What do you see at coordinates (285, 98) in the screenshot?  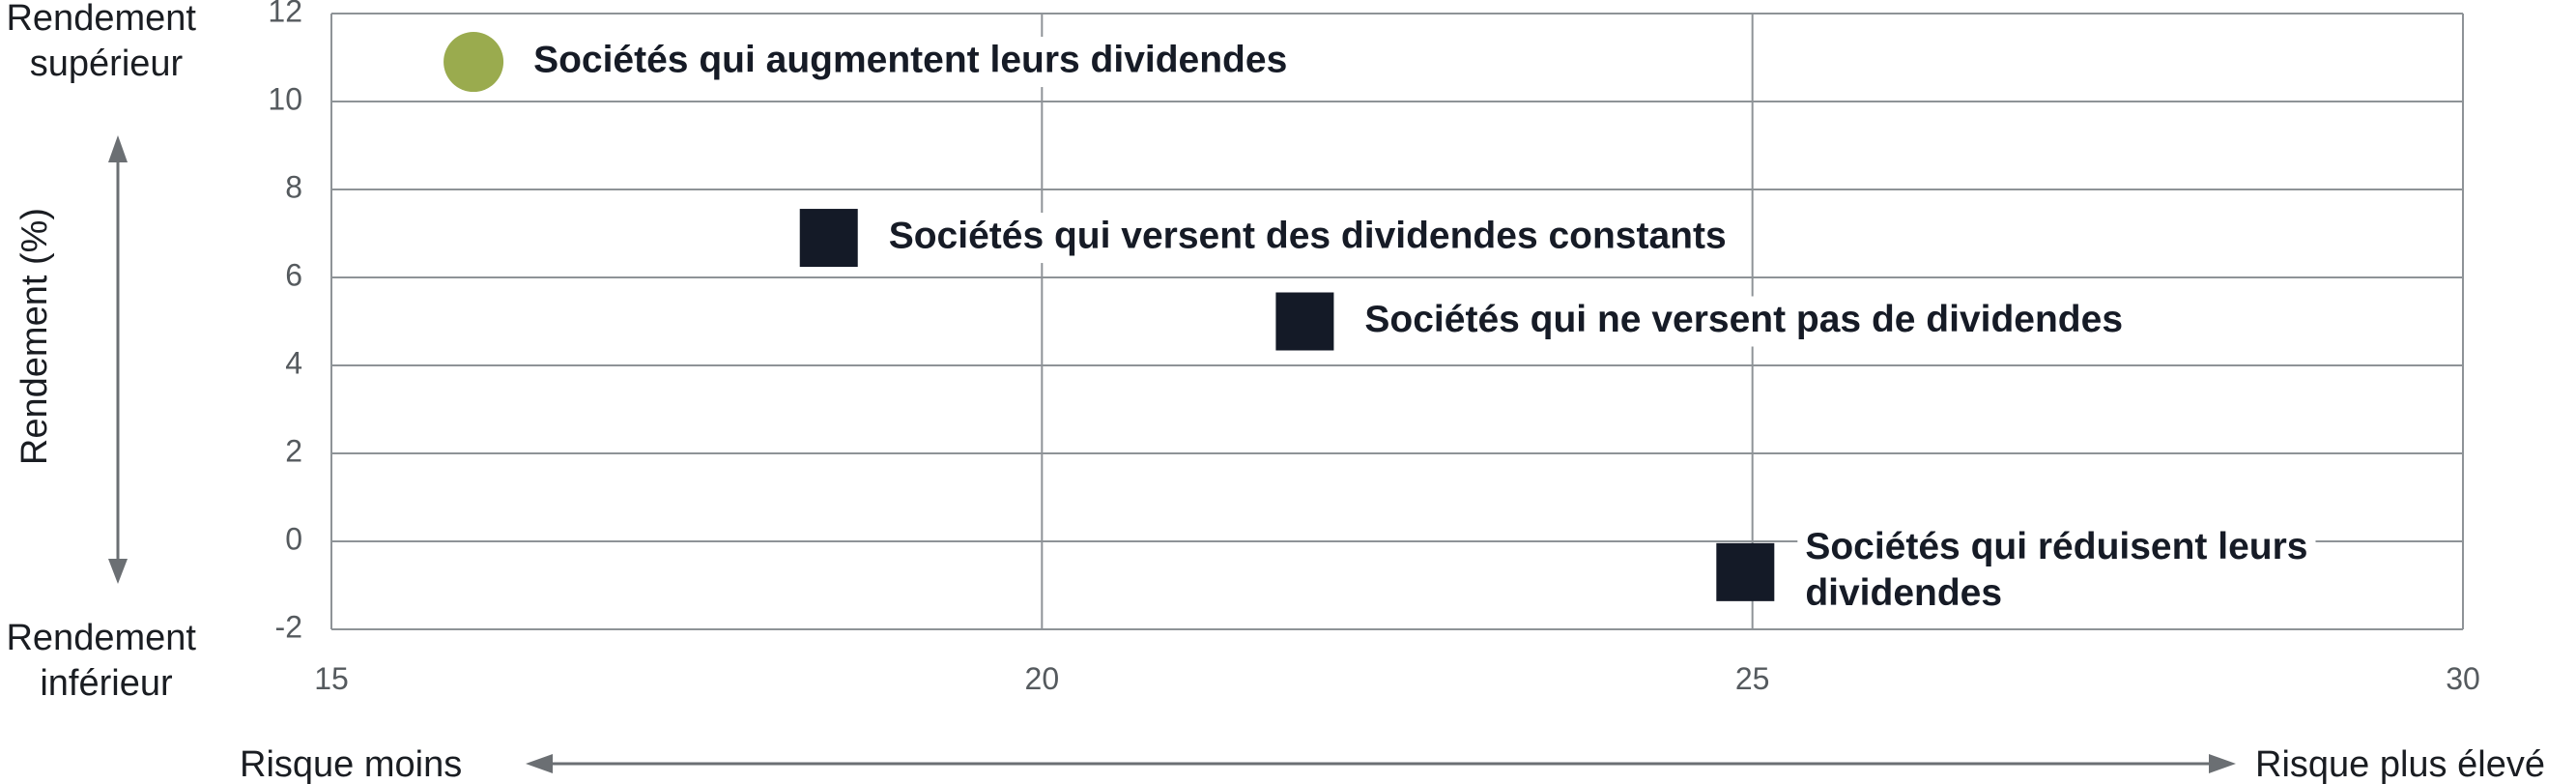 I see `y-tick-label: 10` at bounding box center [285, 98].